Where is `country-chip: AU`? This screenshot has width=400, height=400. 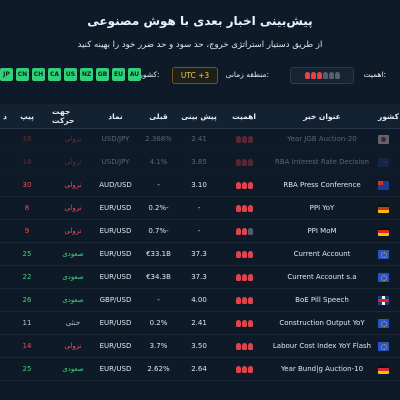 country-chip: AU is located at coordinates (134, 74).